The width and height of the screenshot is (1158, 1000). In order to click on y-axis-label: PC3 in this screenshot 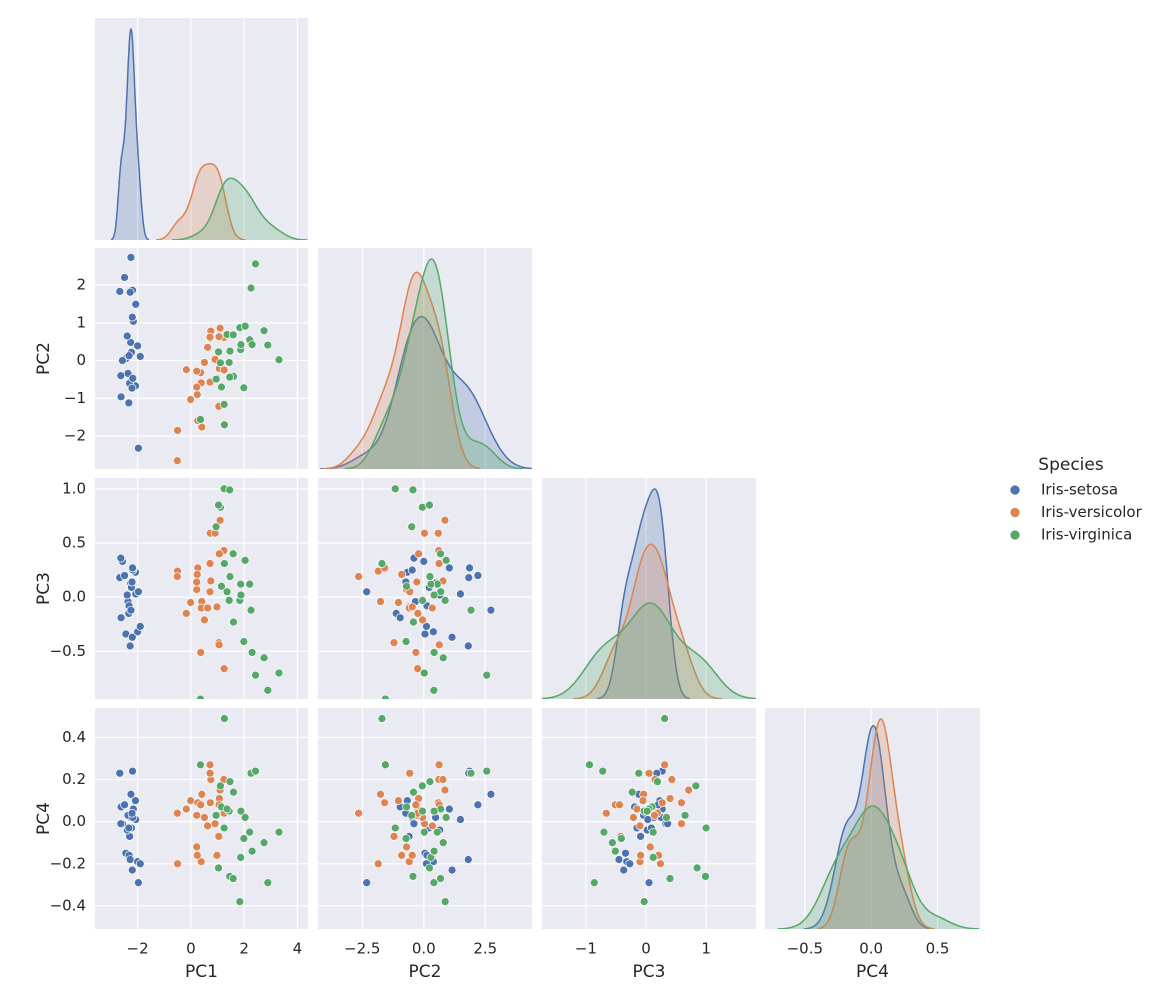, I will do `click(44, 588)`.